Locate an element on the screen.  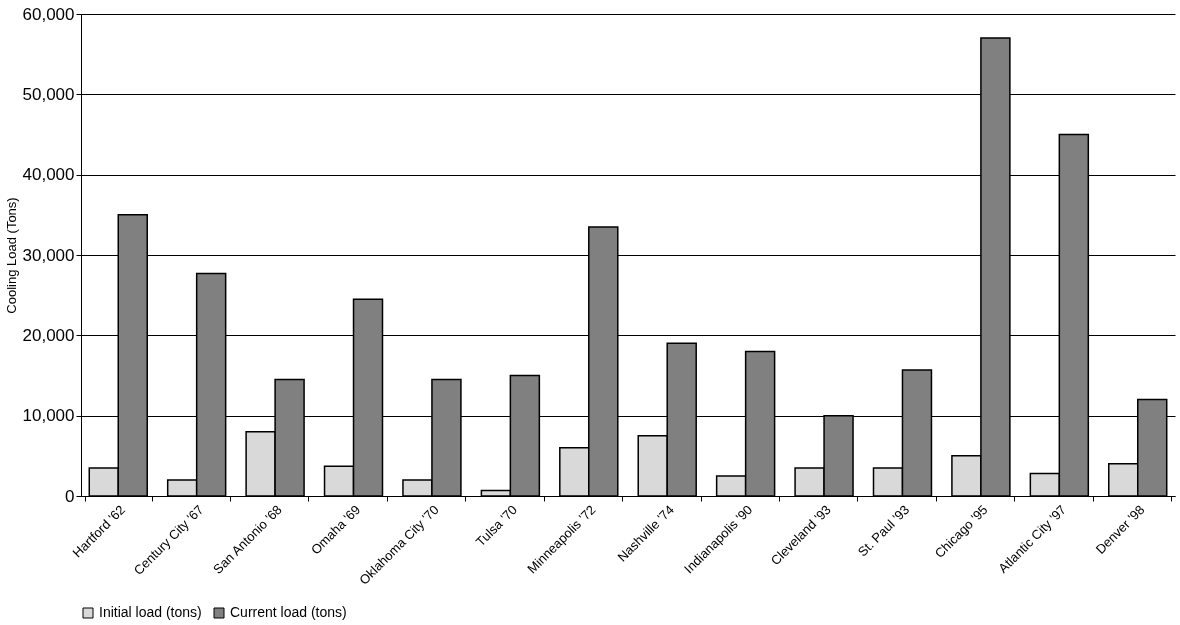
y-tick-label: 0 is located at coordinates (70, 496).